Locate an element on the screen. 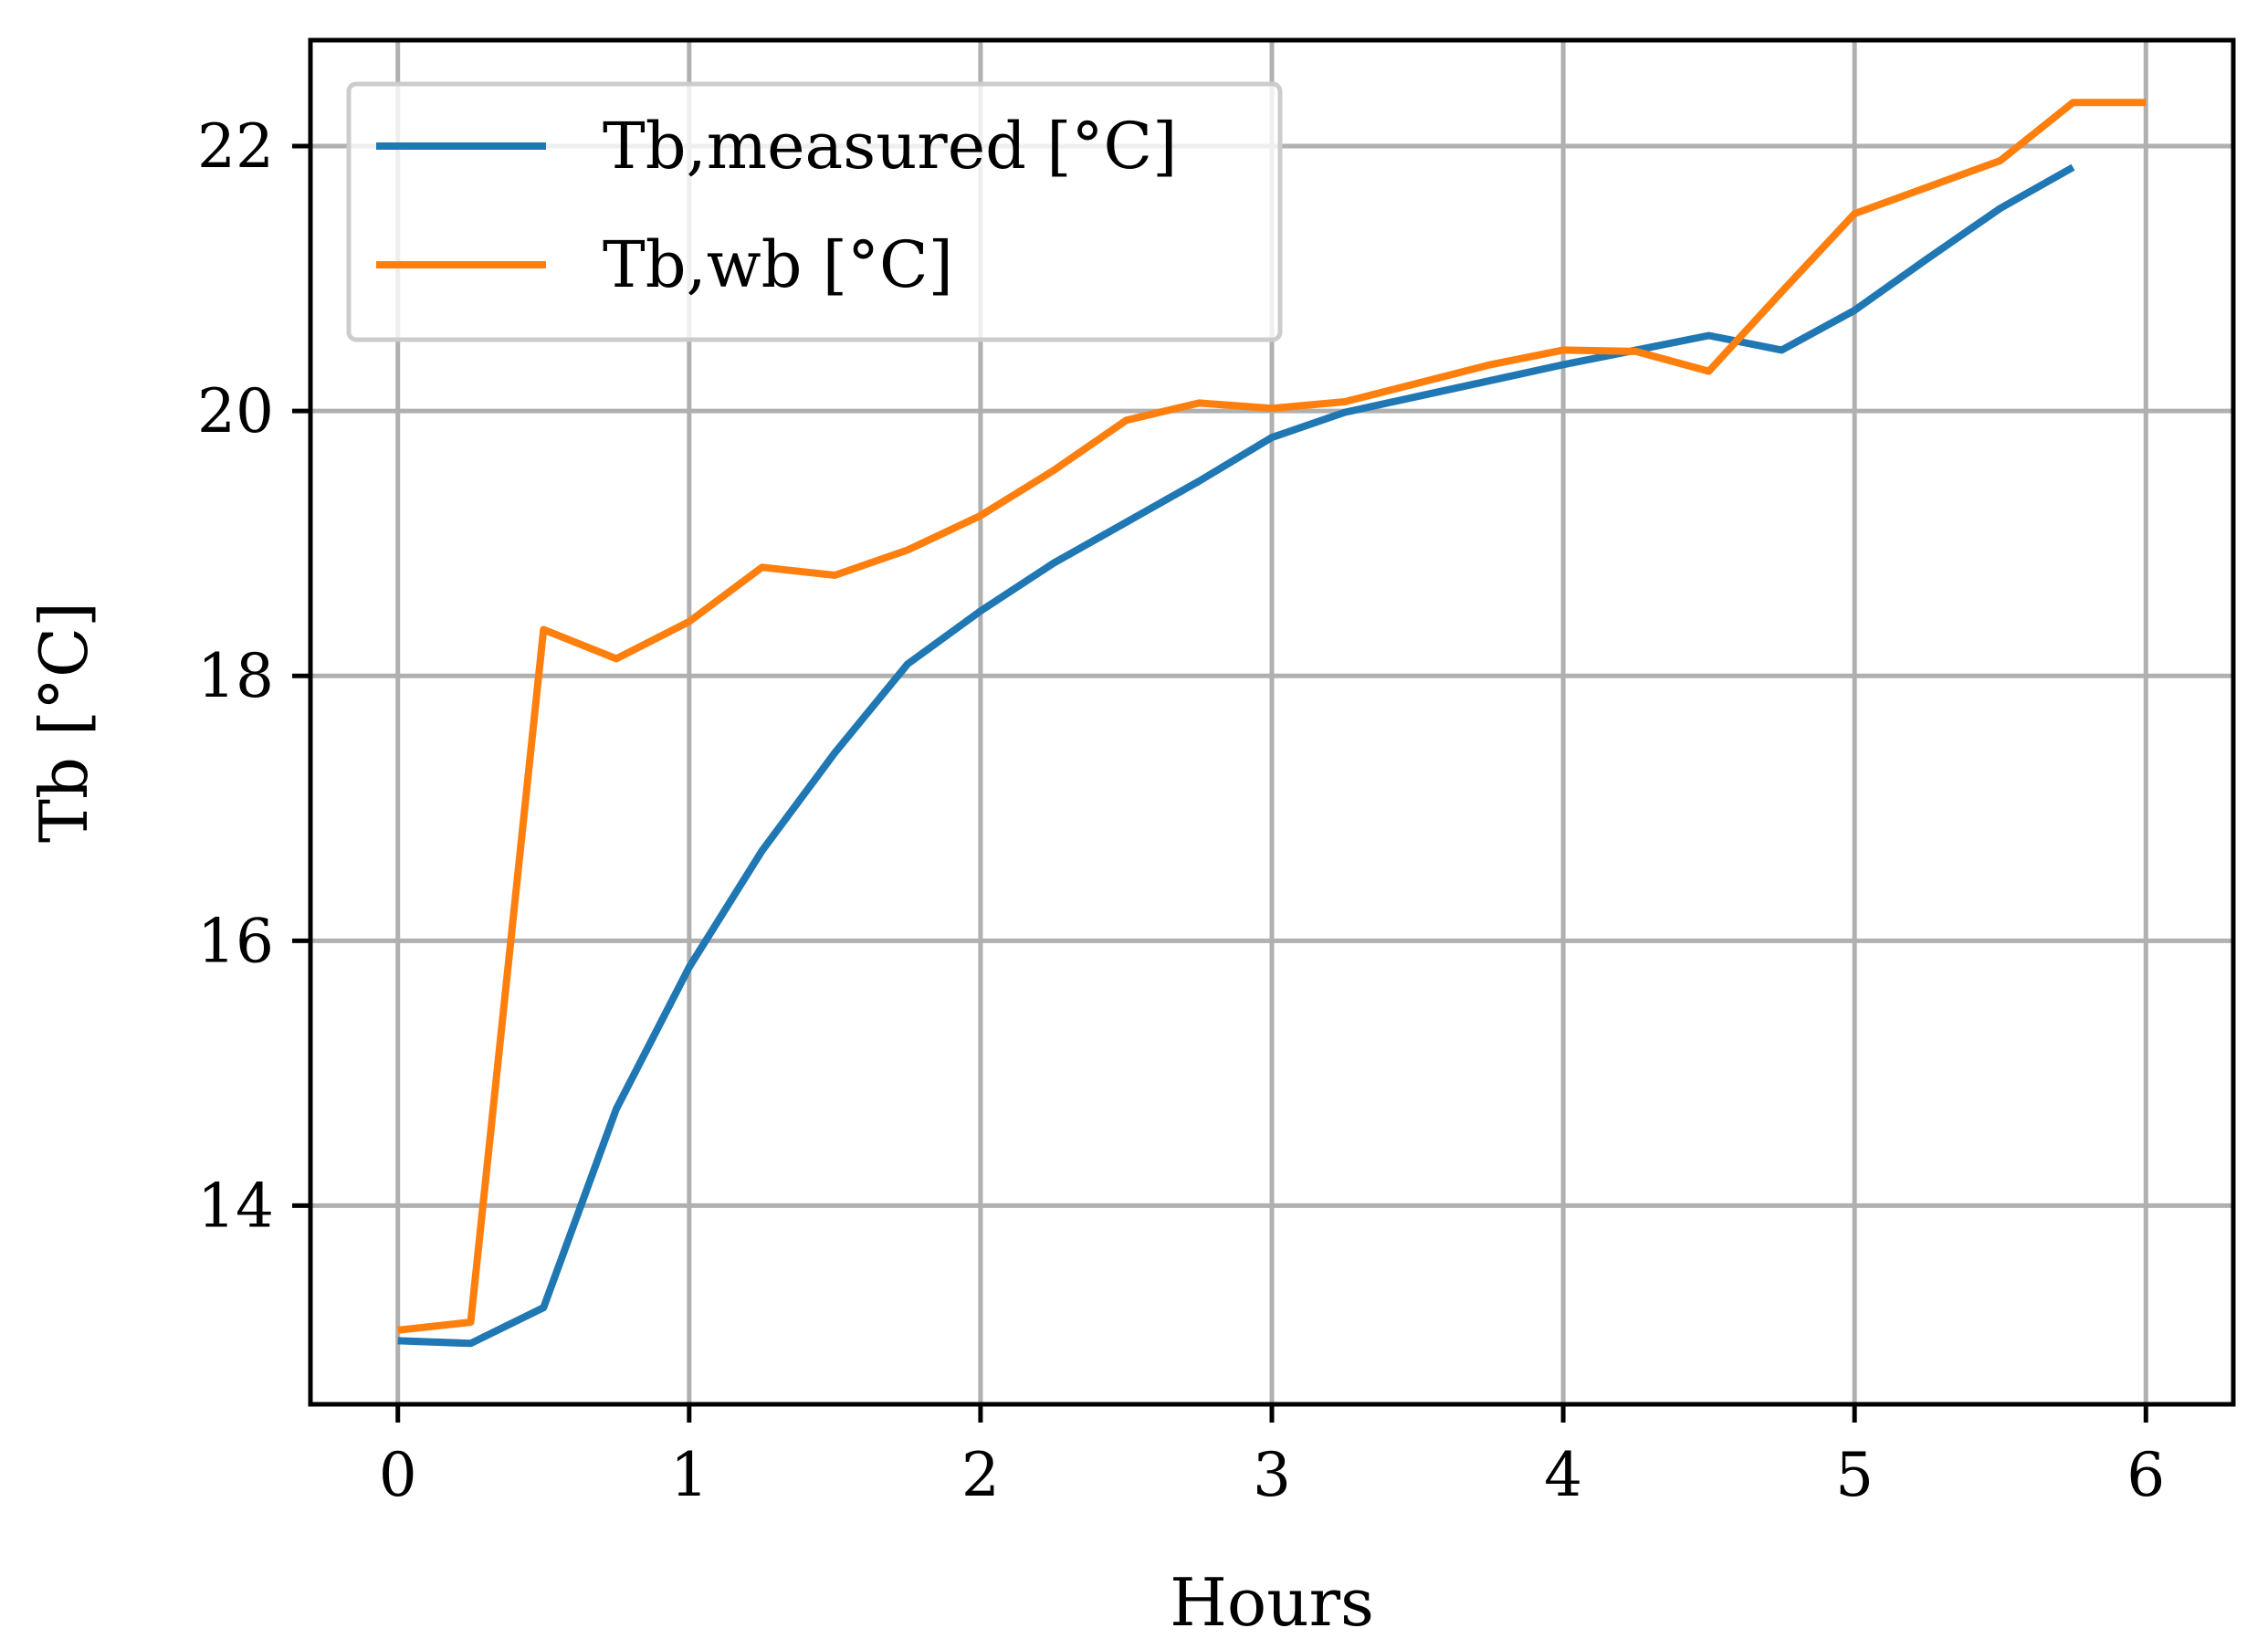 The image size is (2268, 1649). y-tick-label: 18 is located at coordinates (235, 676).